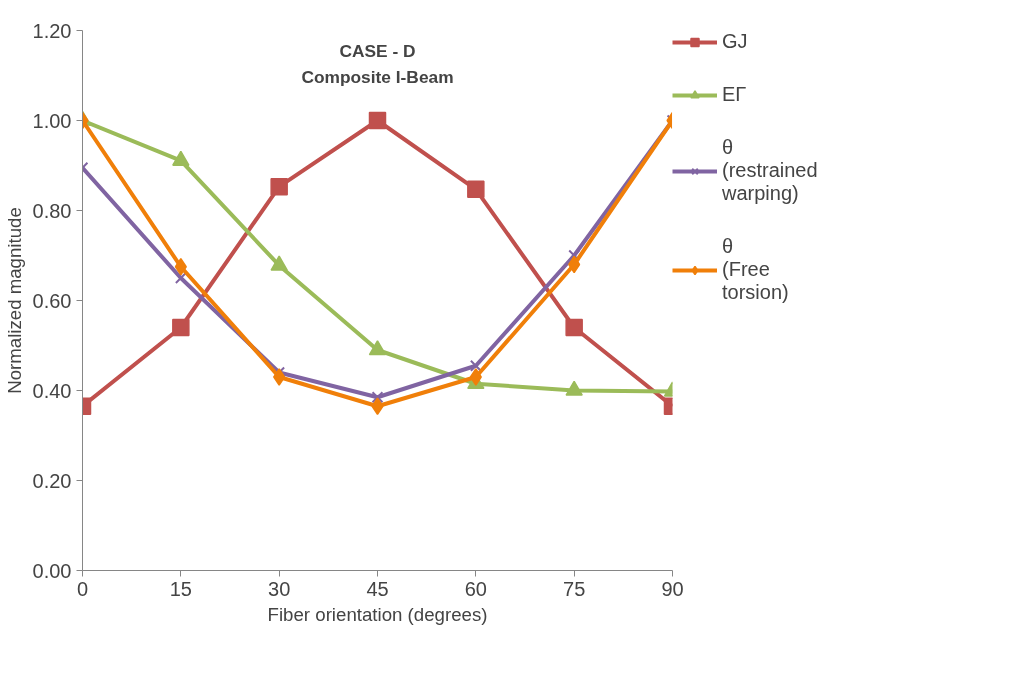  What do you see at coordinates (180, 588) in the screenshot?
I see `x-tick-label: 15` at bounding box center [180, 588].